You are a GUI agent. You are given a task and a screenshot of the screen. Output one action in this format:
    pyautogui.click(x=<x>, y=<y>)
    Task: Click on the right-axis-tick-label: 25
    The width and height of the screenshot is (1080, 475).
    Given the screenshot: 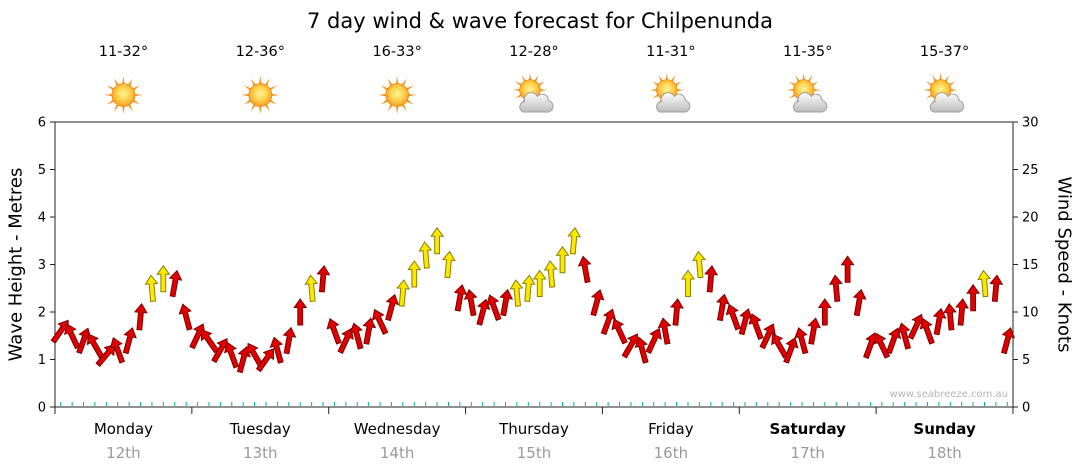 What is the action you would take?
    pyautogui.click(x=1030, y=170)
    